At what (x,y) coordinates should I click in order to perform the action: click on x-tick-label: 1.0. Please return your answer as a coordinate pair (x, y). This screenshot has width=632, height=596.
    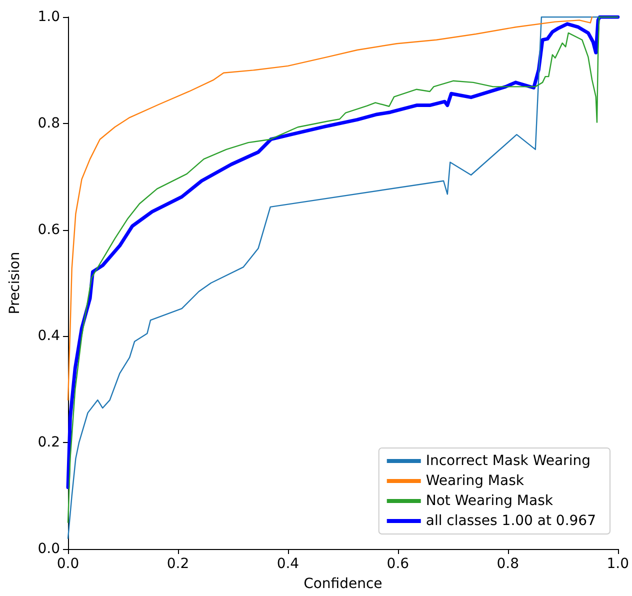
    Looking at the image, I should click on (617, 564).